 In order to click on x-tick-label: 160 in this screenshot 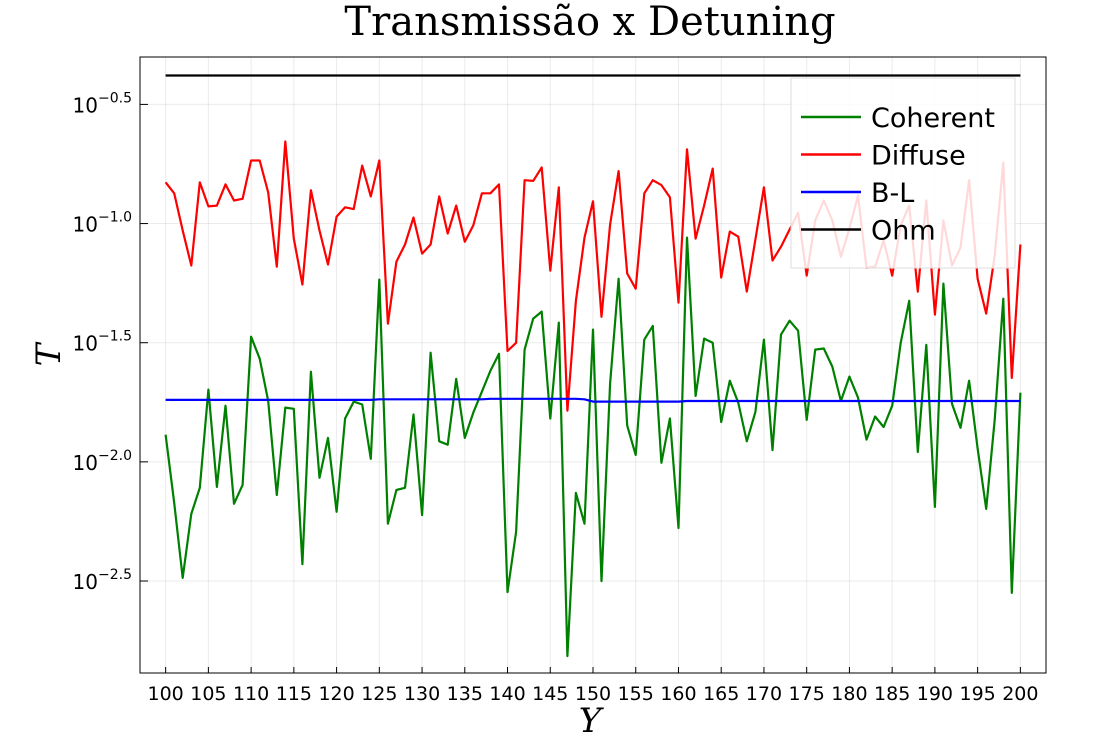, I will do `click(678, 694)`.